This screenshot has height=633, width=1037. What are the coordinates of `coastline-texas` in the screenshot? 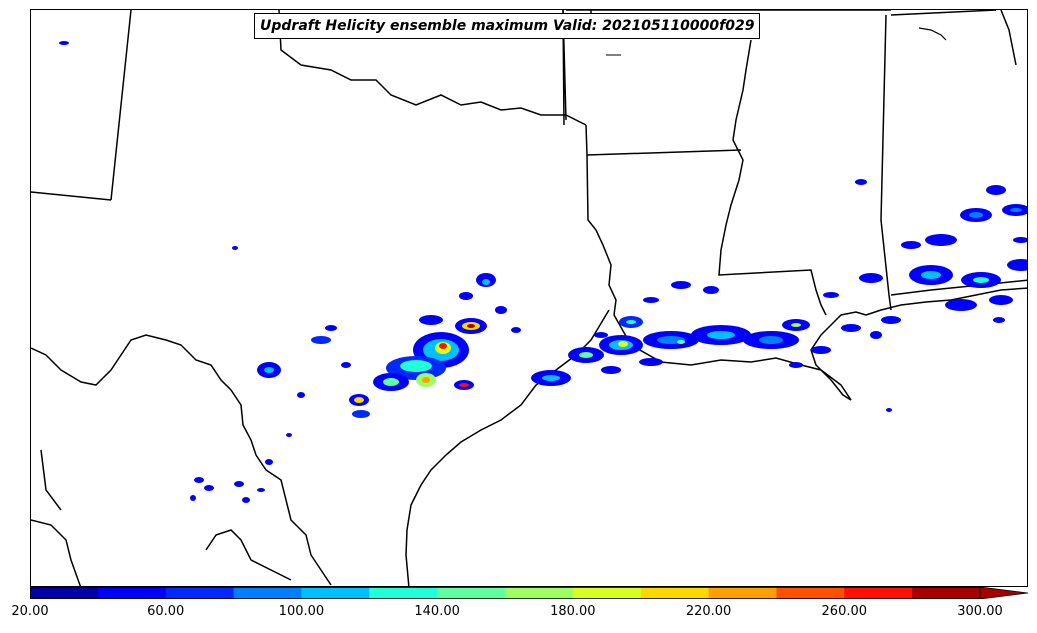 It's located at (507, 447).